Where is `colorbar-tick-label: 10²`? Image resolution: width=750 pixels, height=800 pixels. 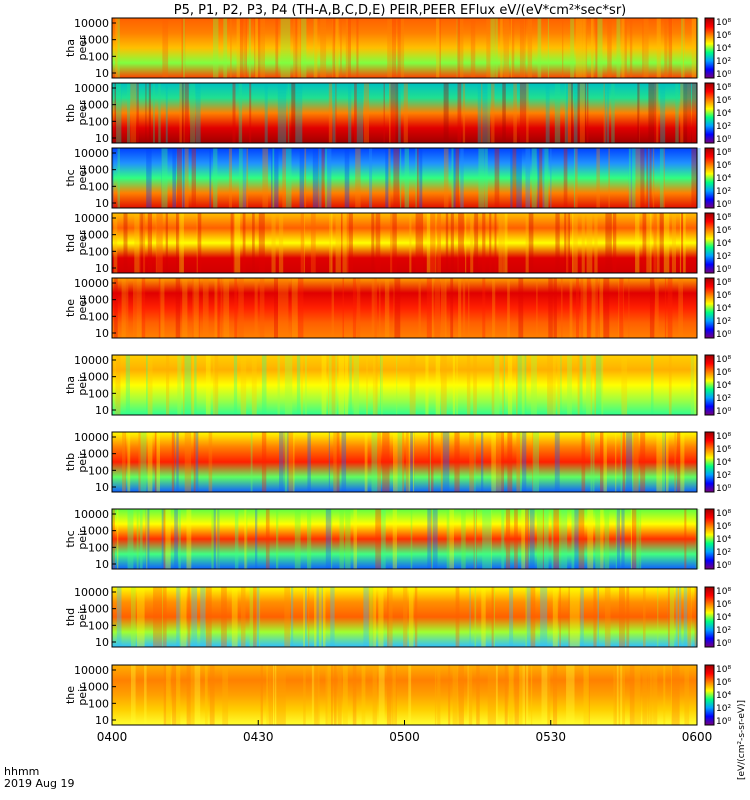
colorbar-tick-label: 10² is located at coordinates (723, 709).